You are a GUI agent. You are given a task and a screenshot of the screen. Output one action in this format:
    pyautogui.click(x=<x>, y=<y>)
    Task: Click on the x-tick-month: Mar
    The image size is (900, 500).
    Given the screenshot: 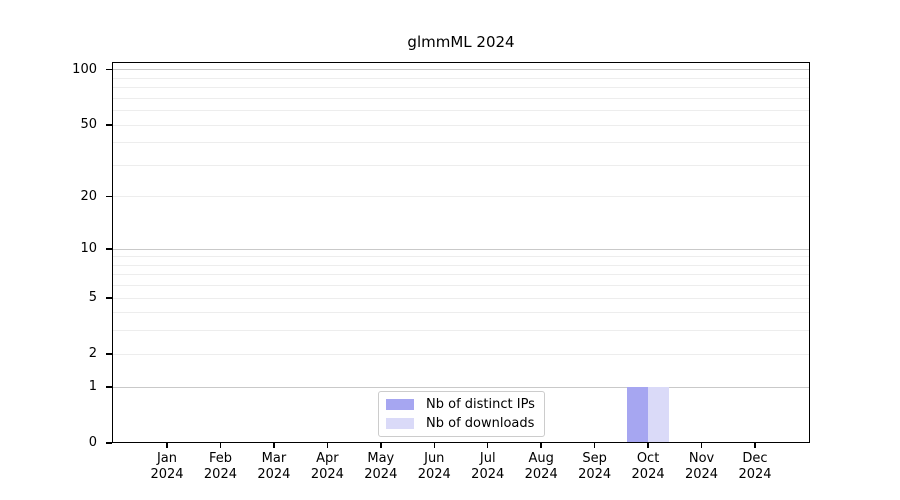 What is the action you would take?
    pyautogui.click(x=274, y=458)
    